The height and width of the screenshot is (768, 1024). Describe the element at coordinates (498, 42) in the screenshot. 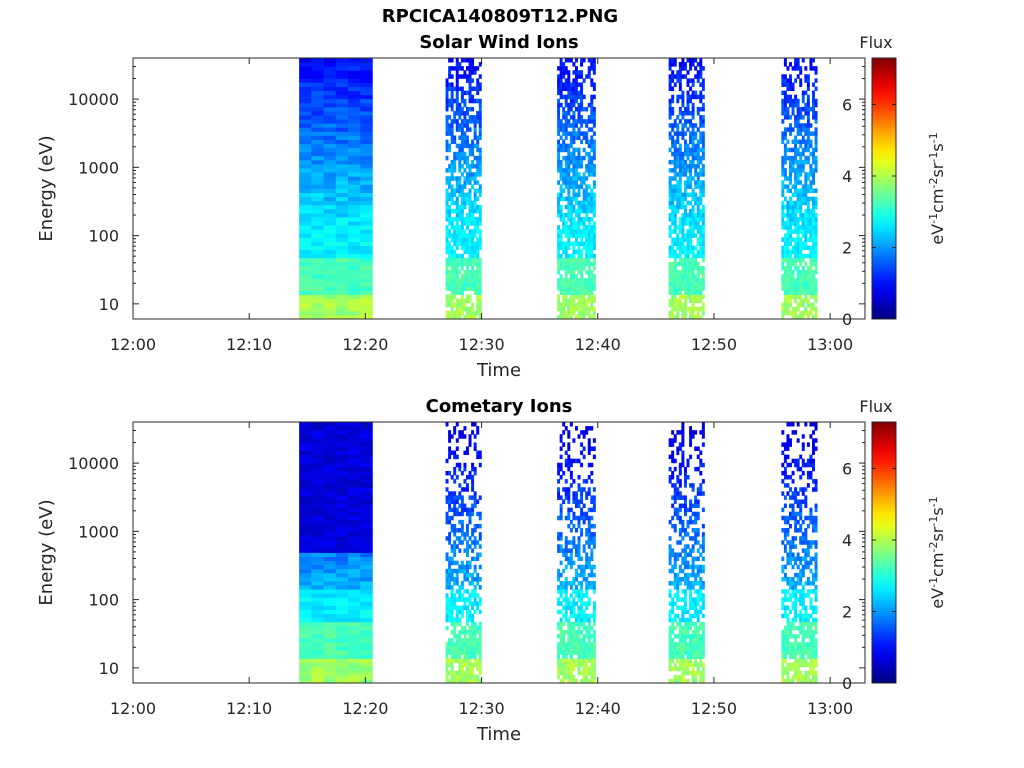

I see `panel-title: Solar Wind Ions` at that location.